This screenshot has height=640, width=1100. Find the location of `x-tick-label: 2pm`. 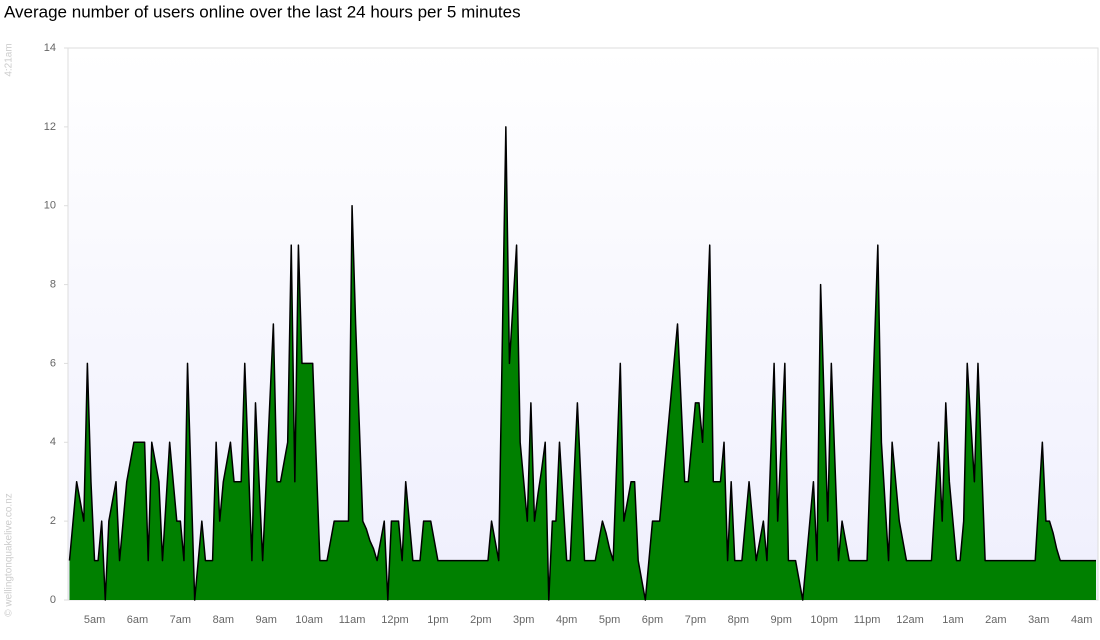

x-tick-label: 2pm is located at coordinates (480, 620).